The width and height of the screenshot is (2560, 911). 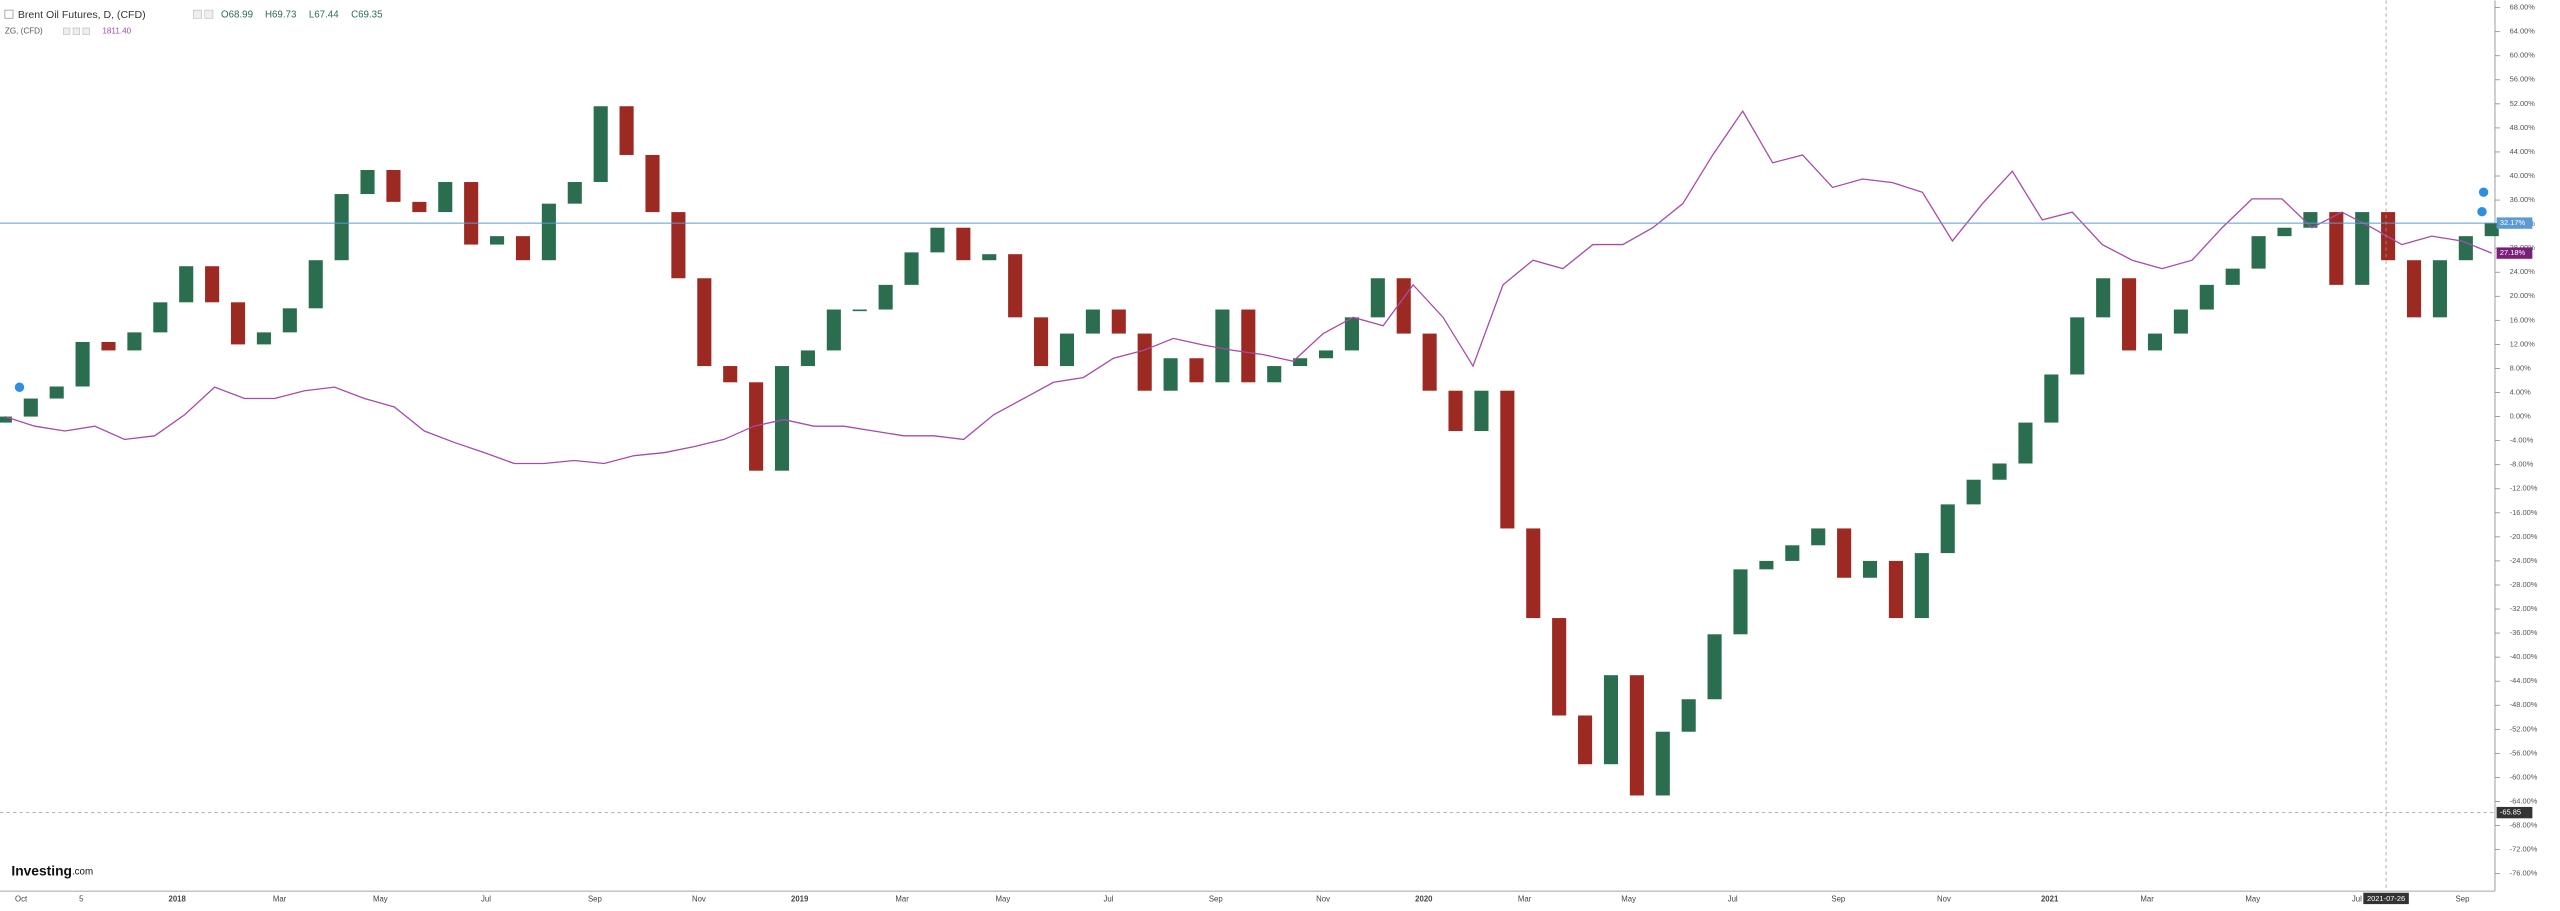 What do you see at coordinates (2523, 31) in the screenshot?
I see `y-tick-label: 64.00%` at bounding box center [2523, 31].